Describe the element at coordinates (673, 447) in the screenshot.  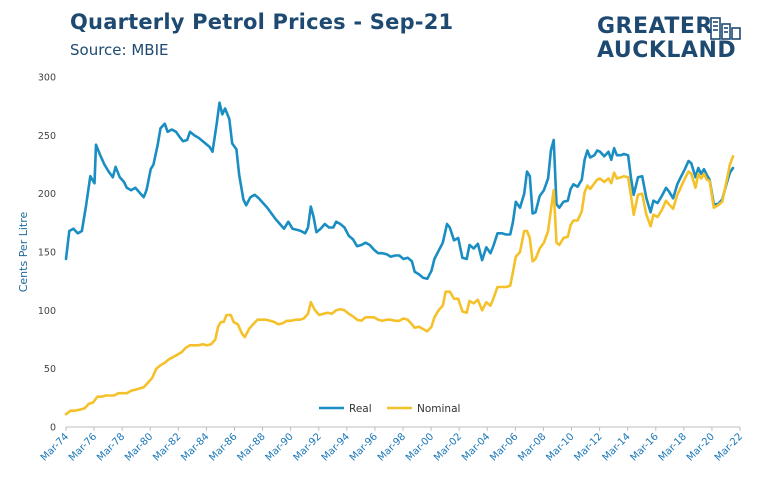
I see `x-tick-label: Mar-18` at that location.